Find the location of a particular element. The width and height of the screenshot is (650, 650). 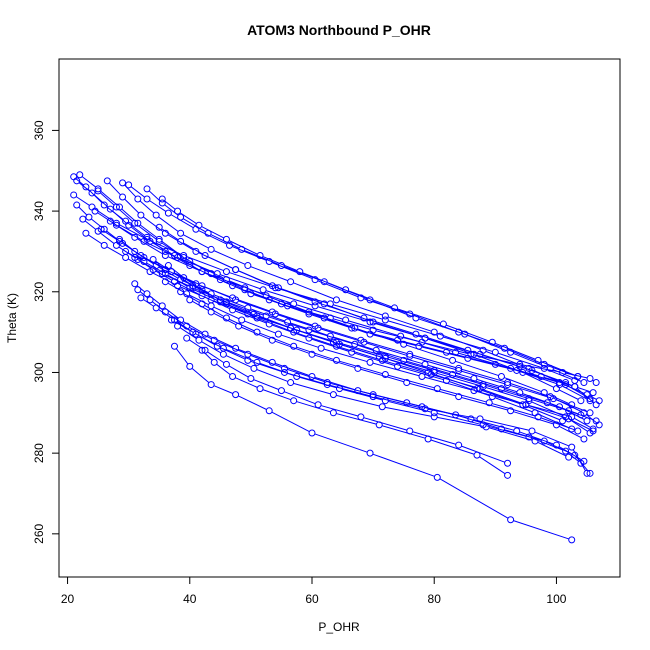

x-axis: 20 40 60 80 100 is located at coordinates (314, 591).